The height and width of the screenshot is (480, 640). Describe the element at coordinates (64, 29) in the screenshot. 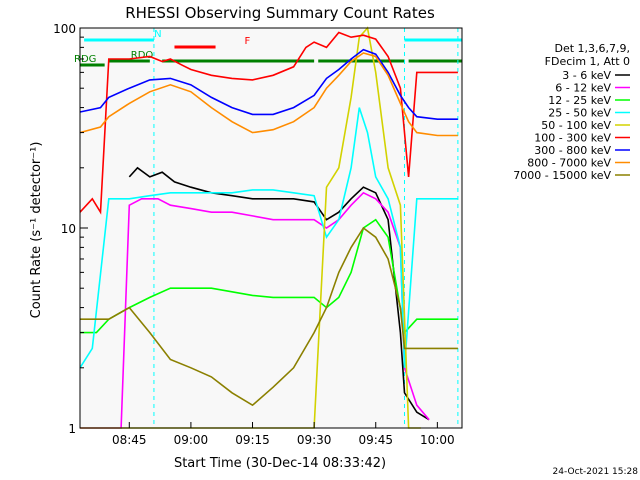

I see `y-tick-label: 100` at that location.